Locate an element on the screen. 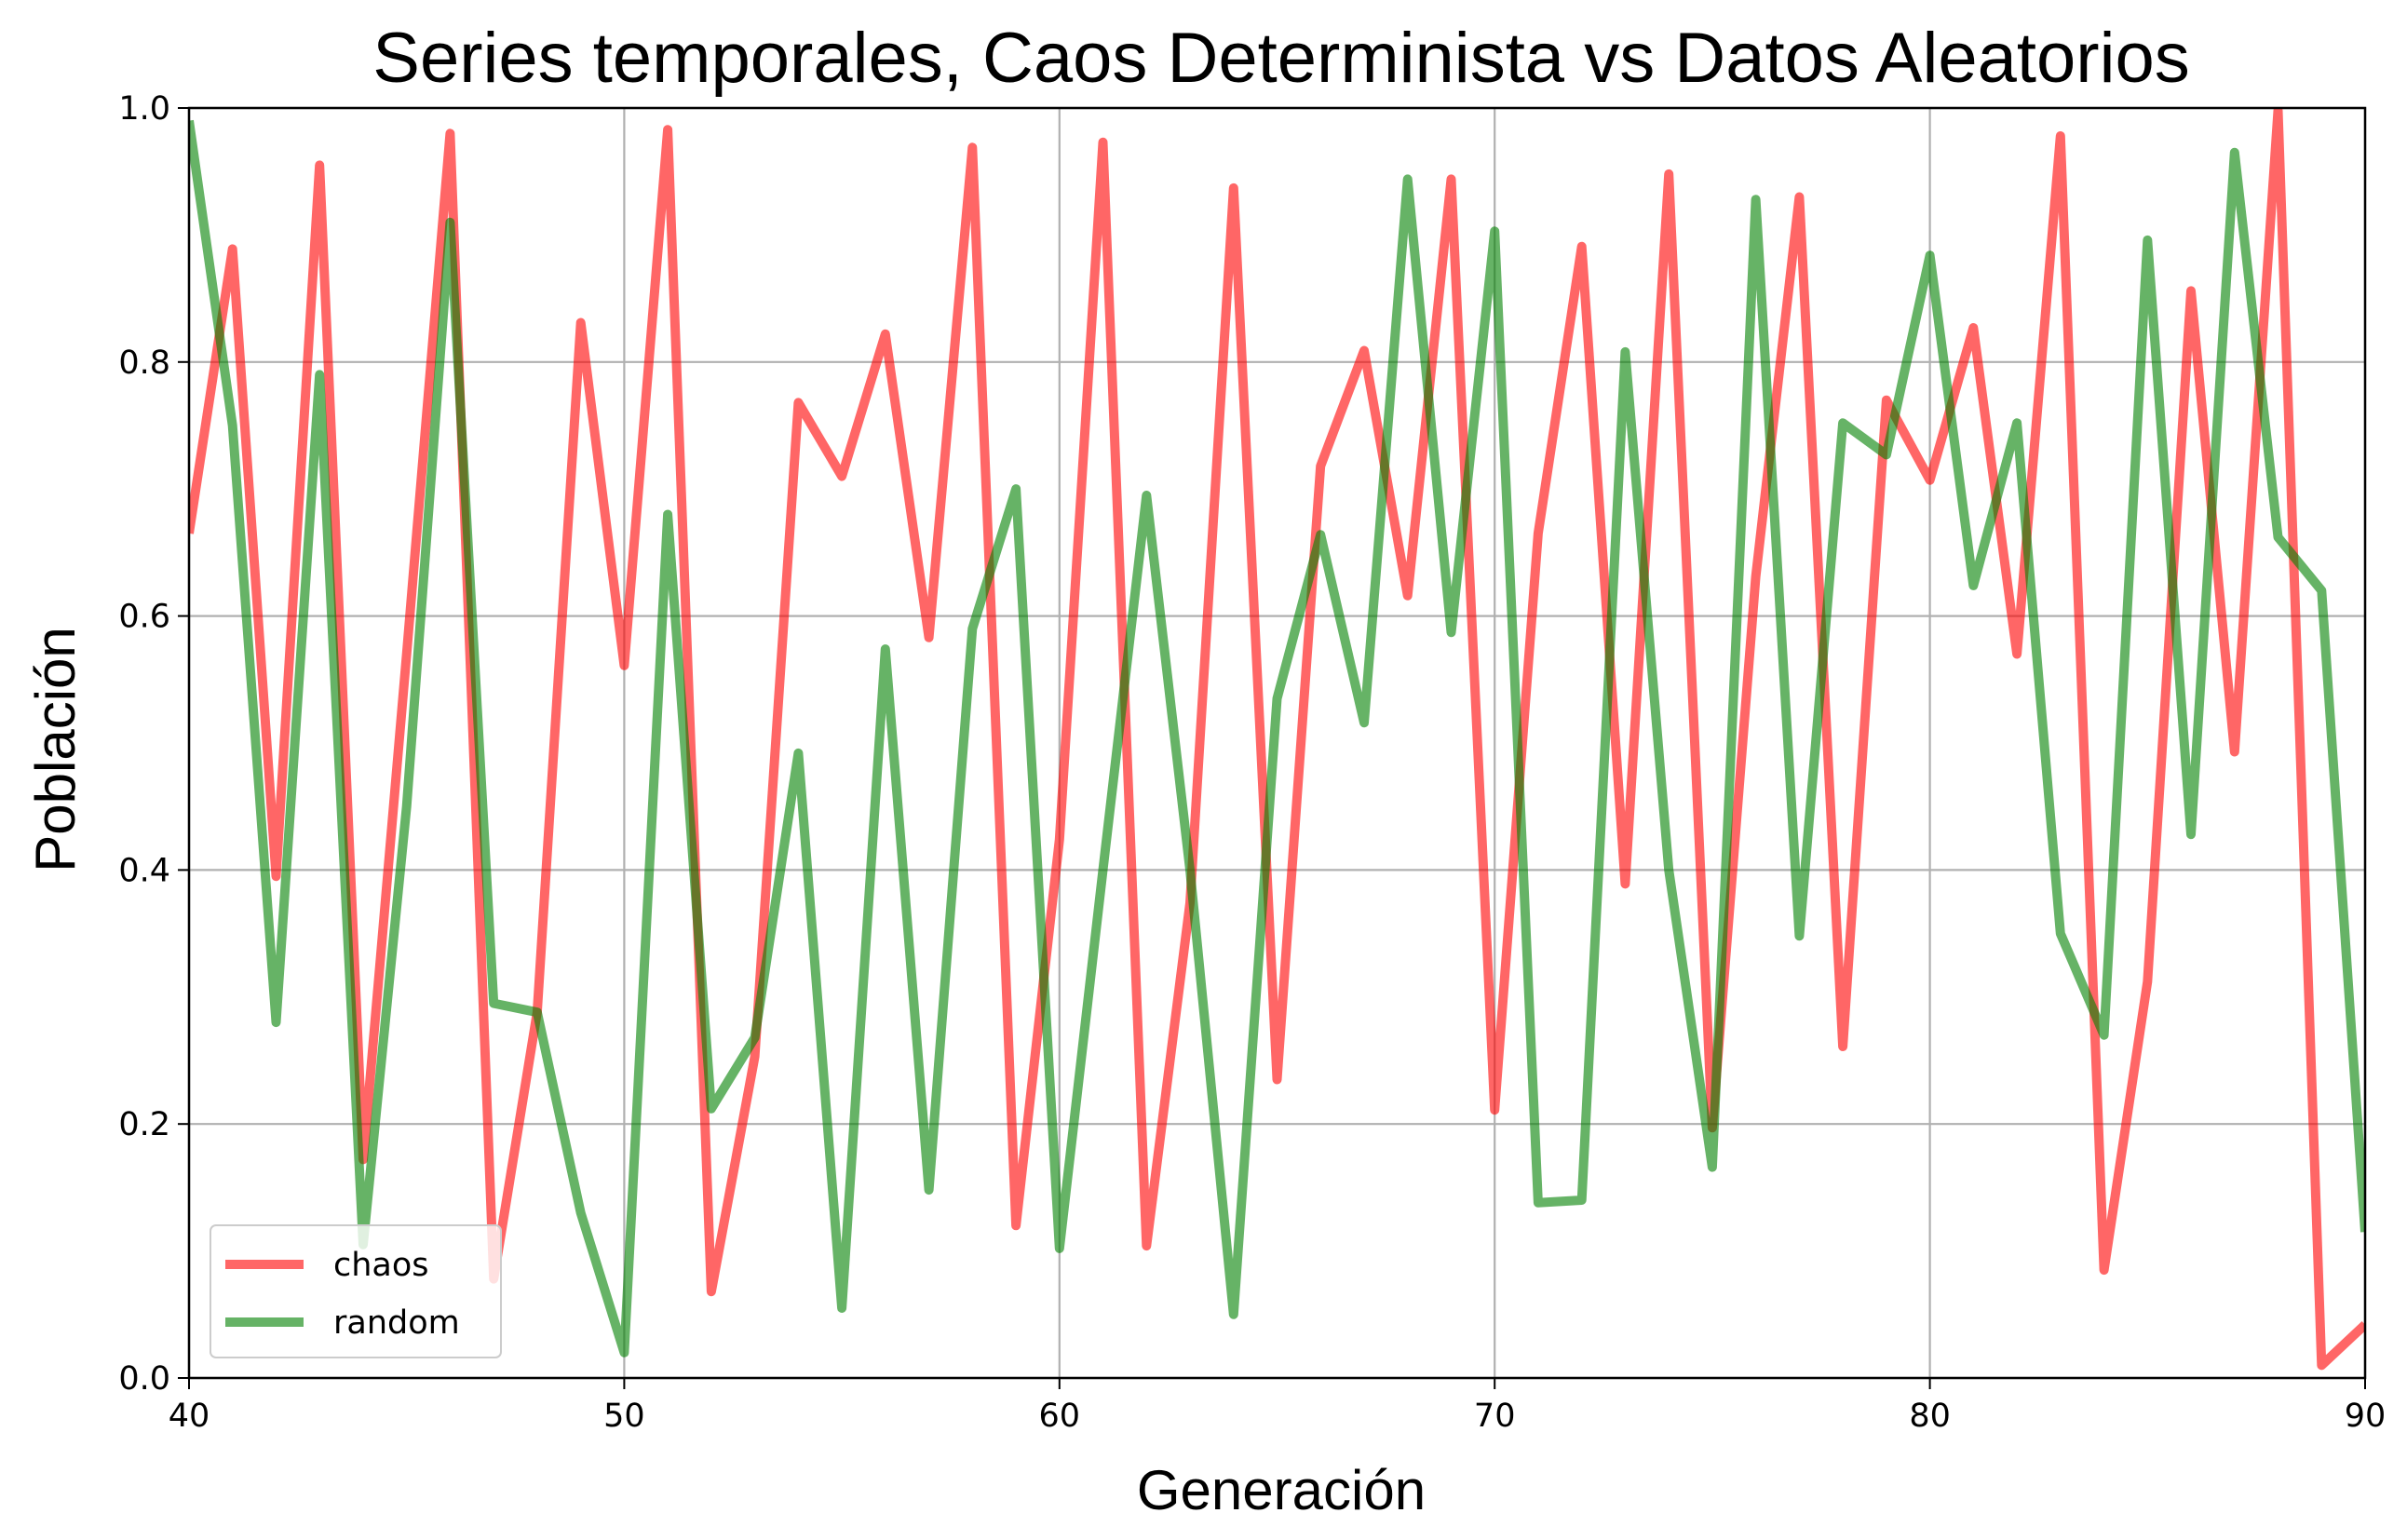  x-tick-label: 60 is located at coordinates (1060, 1416).